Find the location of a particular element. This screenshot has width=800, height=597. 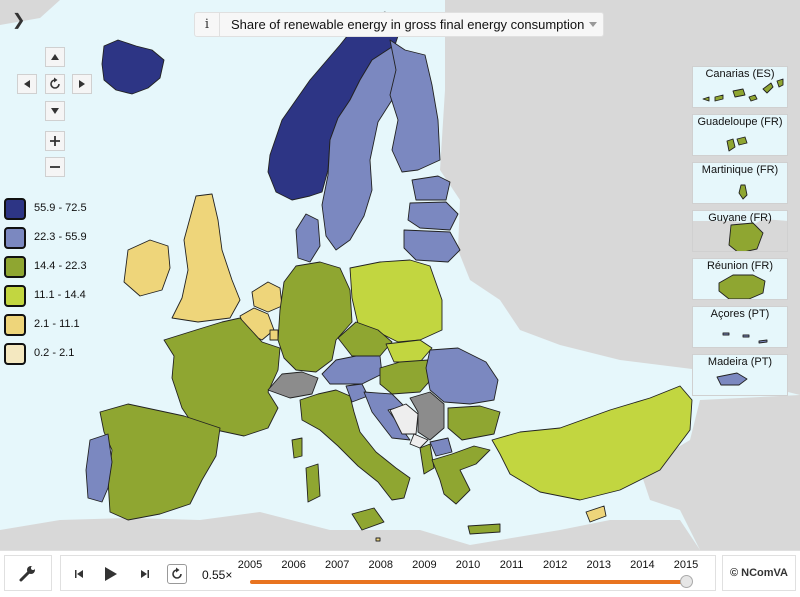

inset-reunion: Réunion (FR) is located at coordinates (740, 279).